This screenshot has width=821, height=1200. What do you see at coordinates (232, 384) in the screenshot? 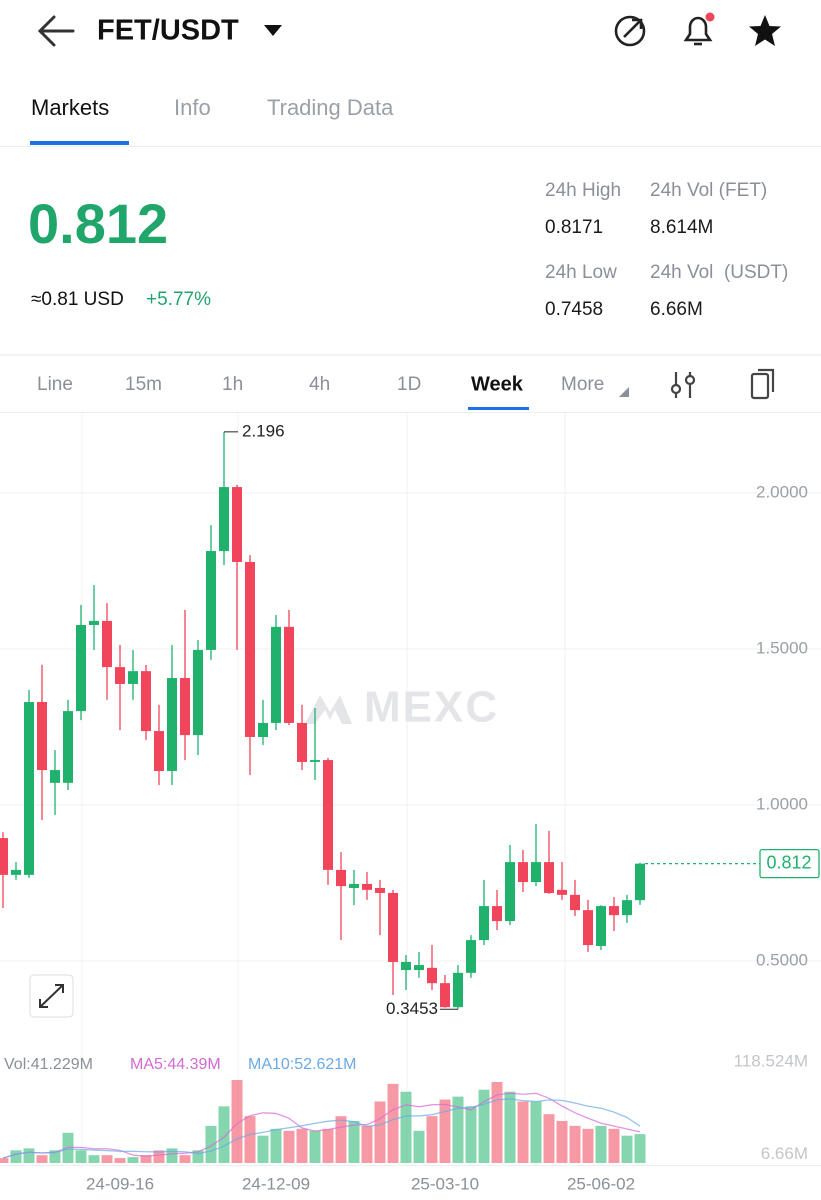
I see `interval: 1h` at bounding box center [232, 384].